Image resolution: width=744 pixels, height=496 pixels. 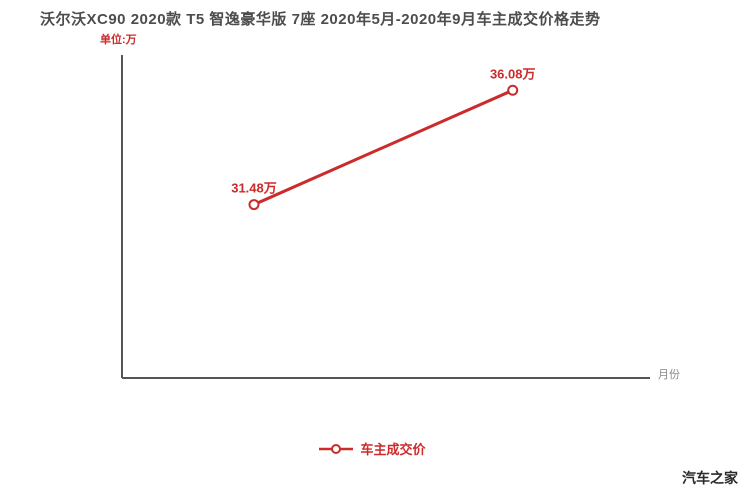 I want to click on legend: 车主成交价, so click(x=372, y=448).